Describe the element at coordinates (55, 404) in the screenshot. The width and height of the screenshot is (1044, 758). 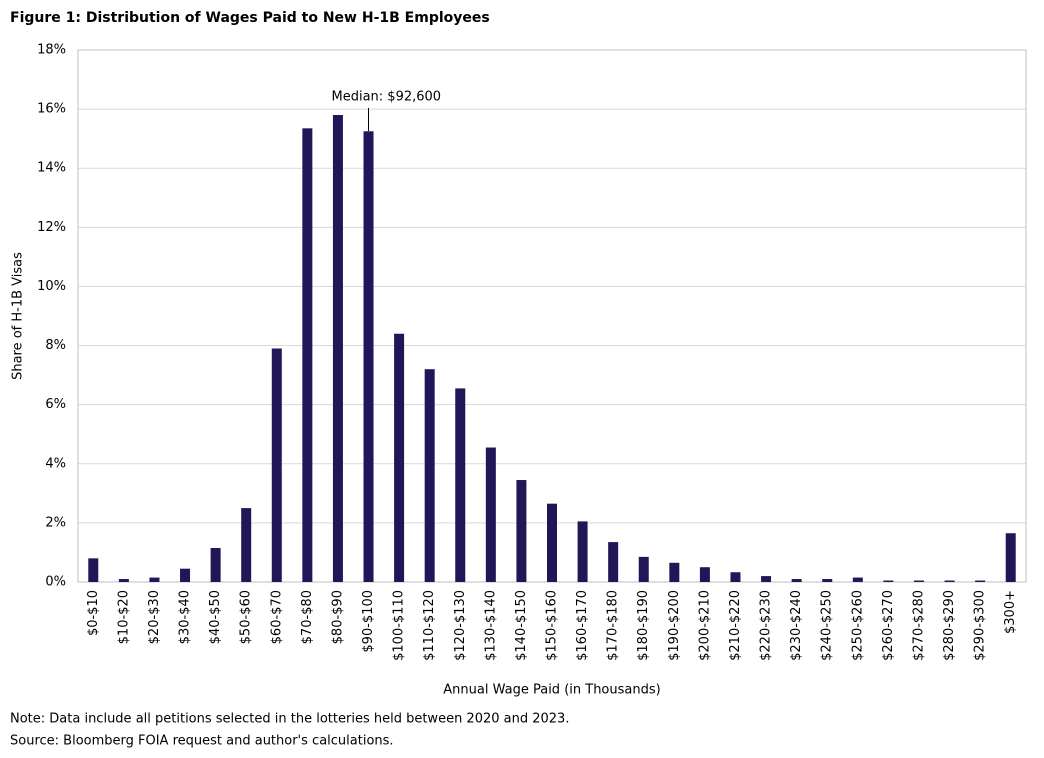
I see `y-tick-label: 6%` at that location.